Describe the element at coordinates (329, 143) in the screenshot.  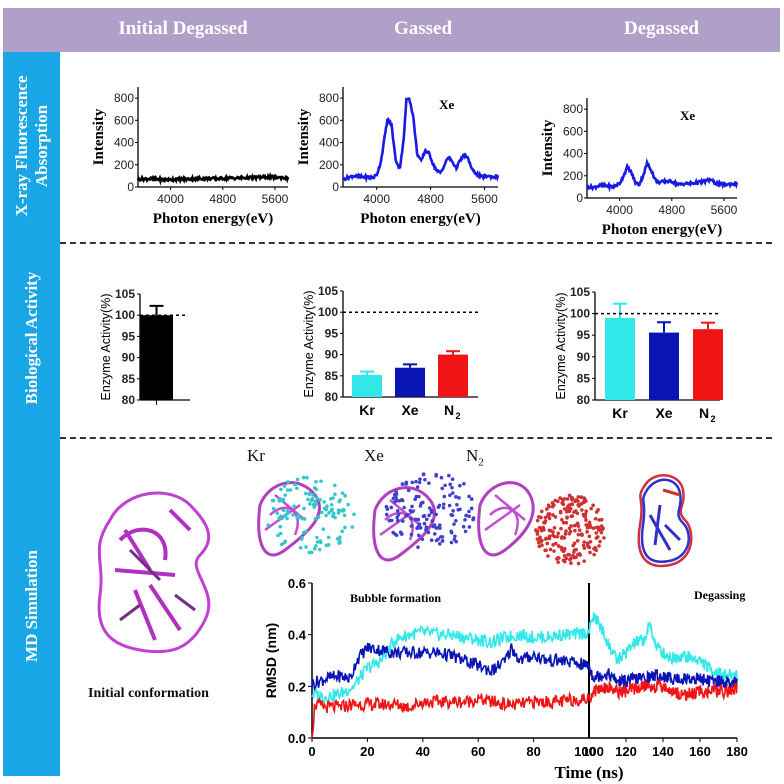
I see `y-tick-label: 400` at that location.